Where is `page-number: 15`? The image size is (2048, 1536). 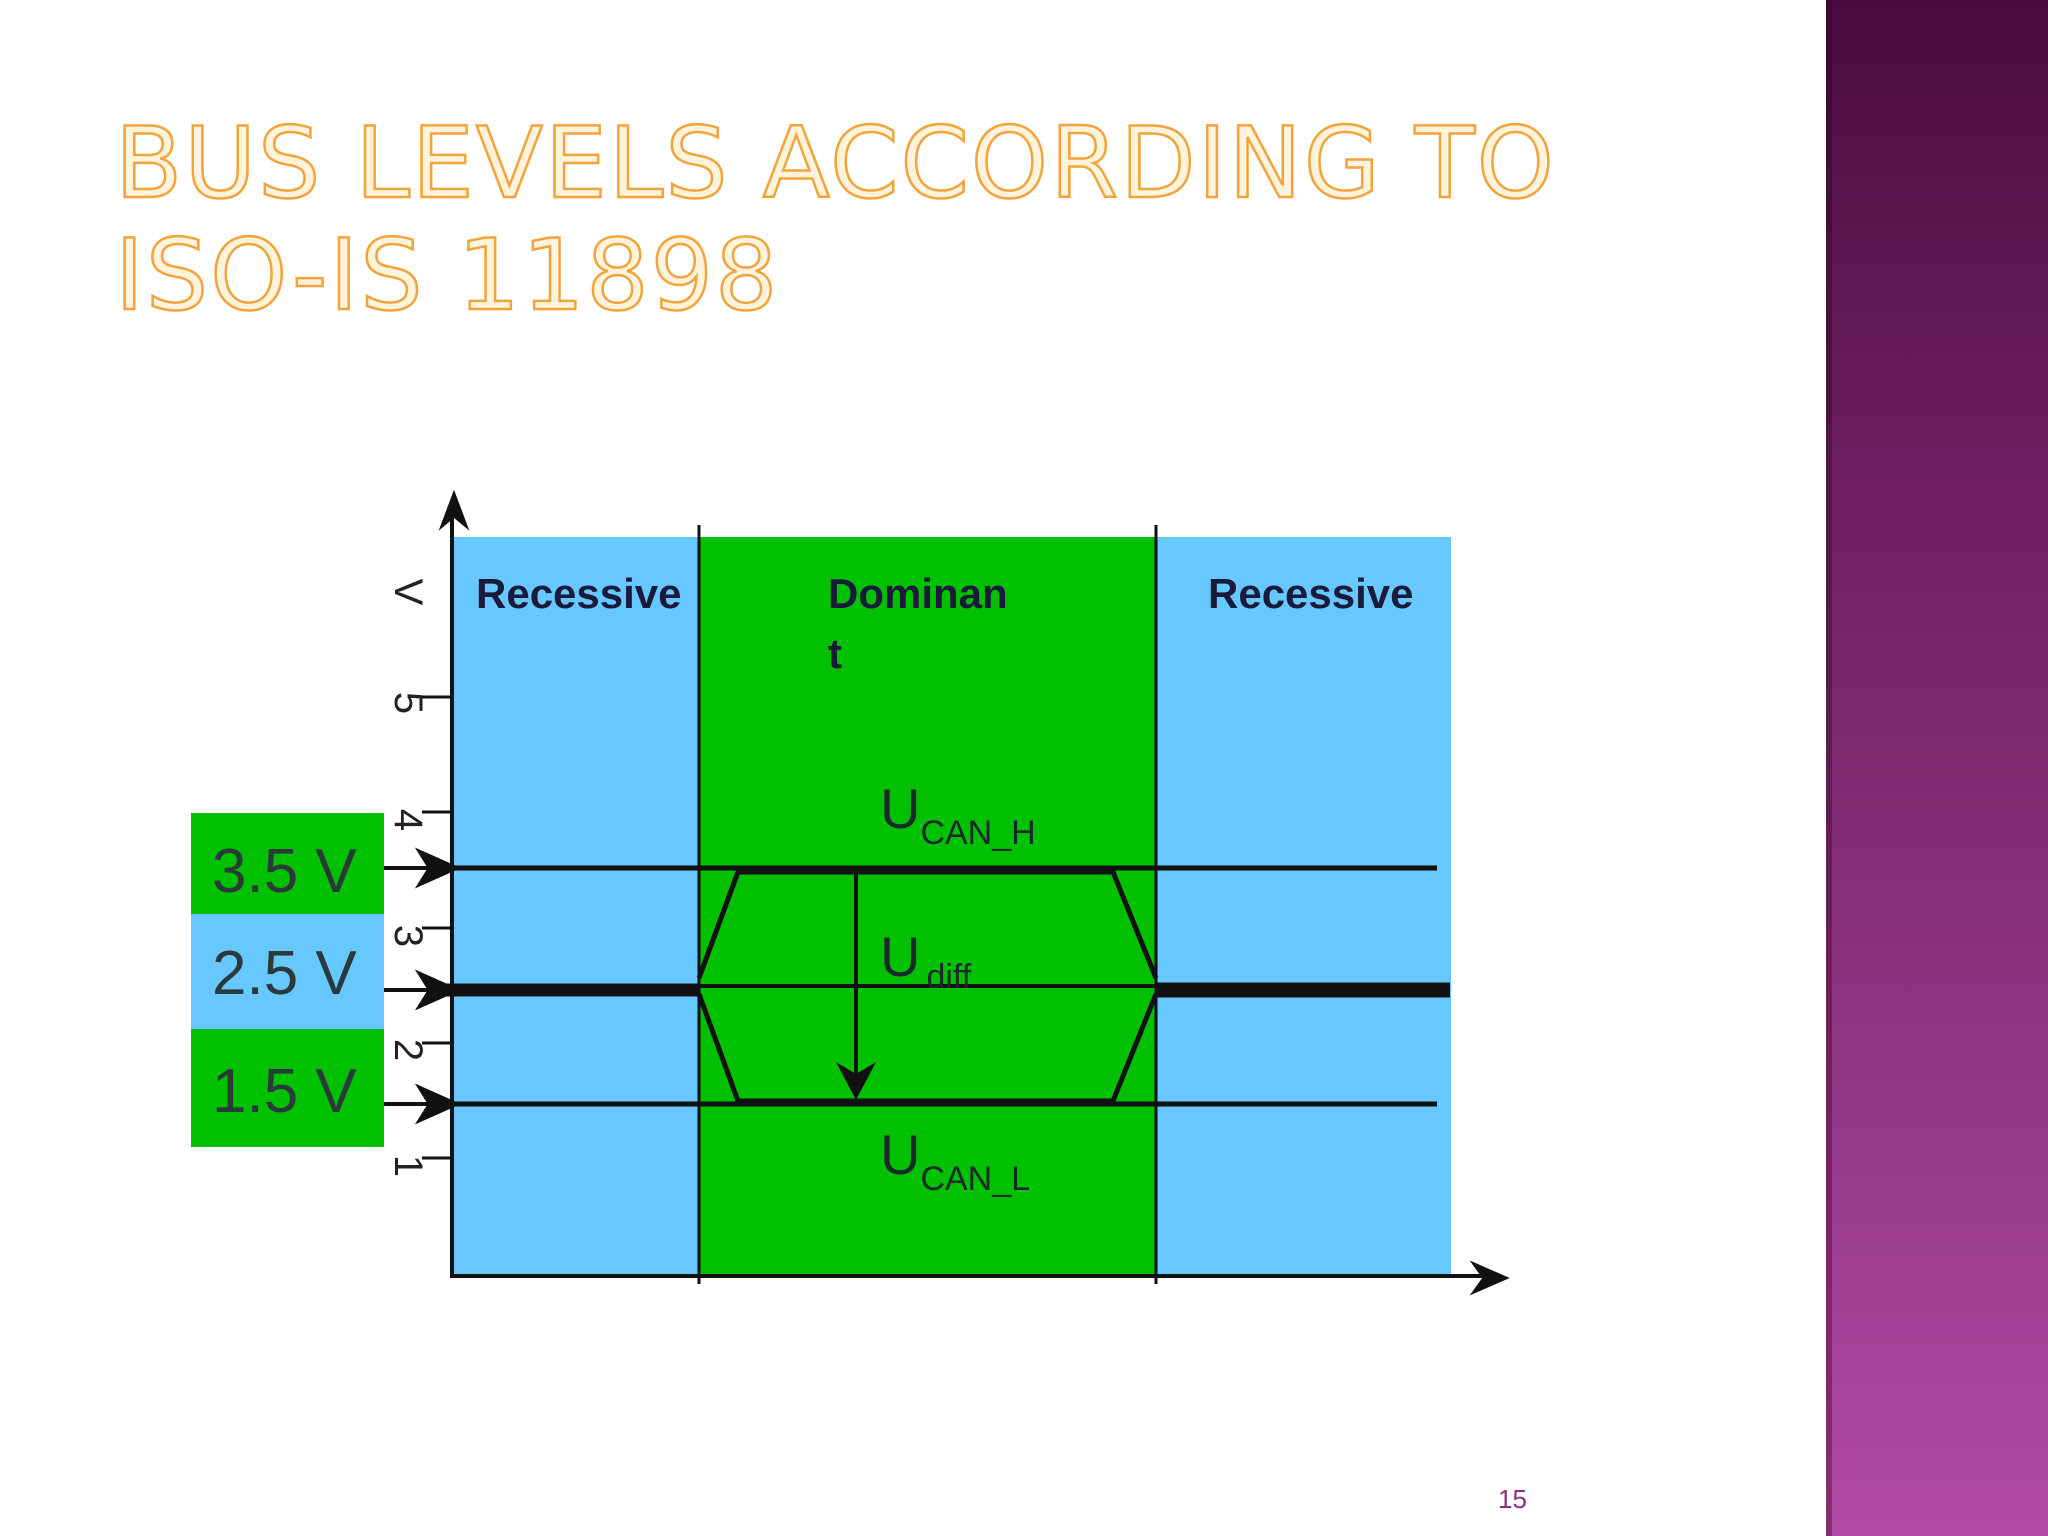 page-number: 15 is located at coordinates (1512, 1499).